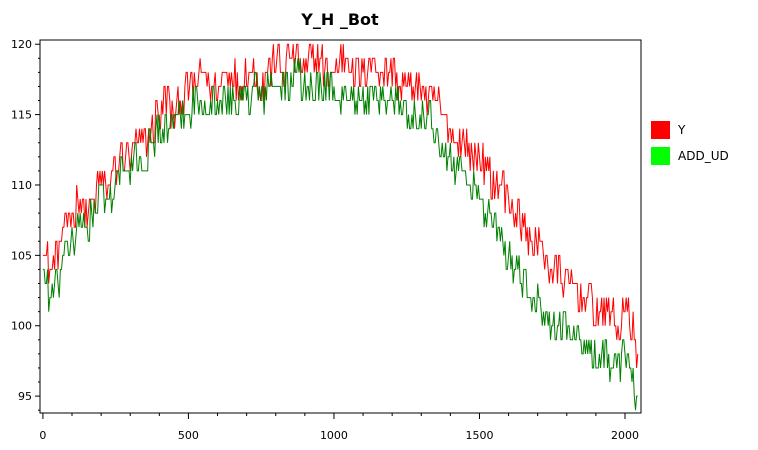 This screenshot has height=450, width=758. Describe the element at coordinates (339, 427) in the screenshot. I see `x-axis-ticks: 0 500 1000 1500 2000` at that location.